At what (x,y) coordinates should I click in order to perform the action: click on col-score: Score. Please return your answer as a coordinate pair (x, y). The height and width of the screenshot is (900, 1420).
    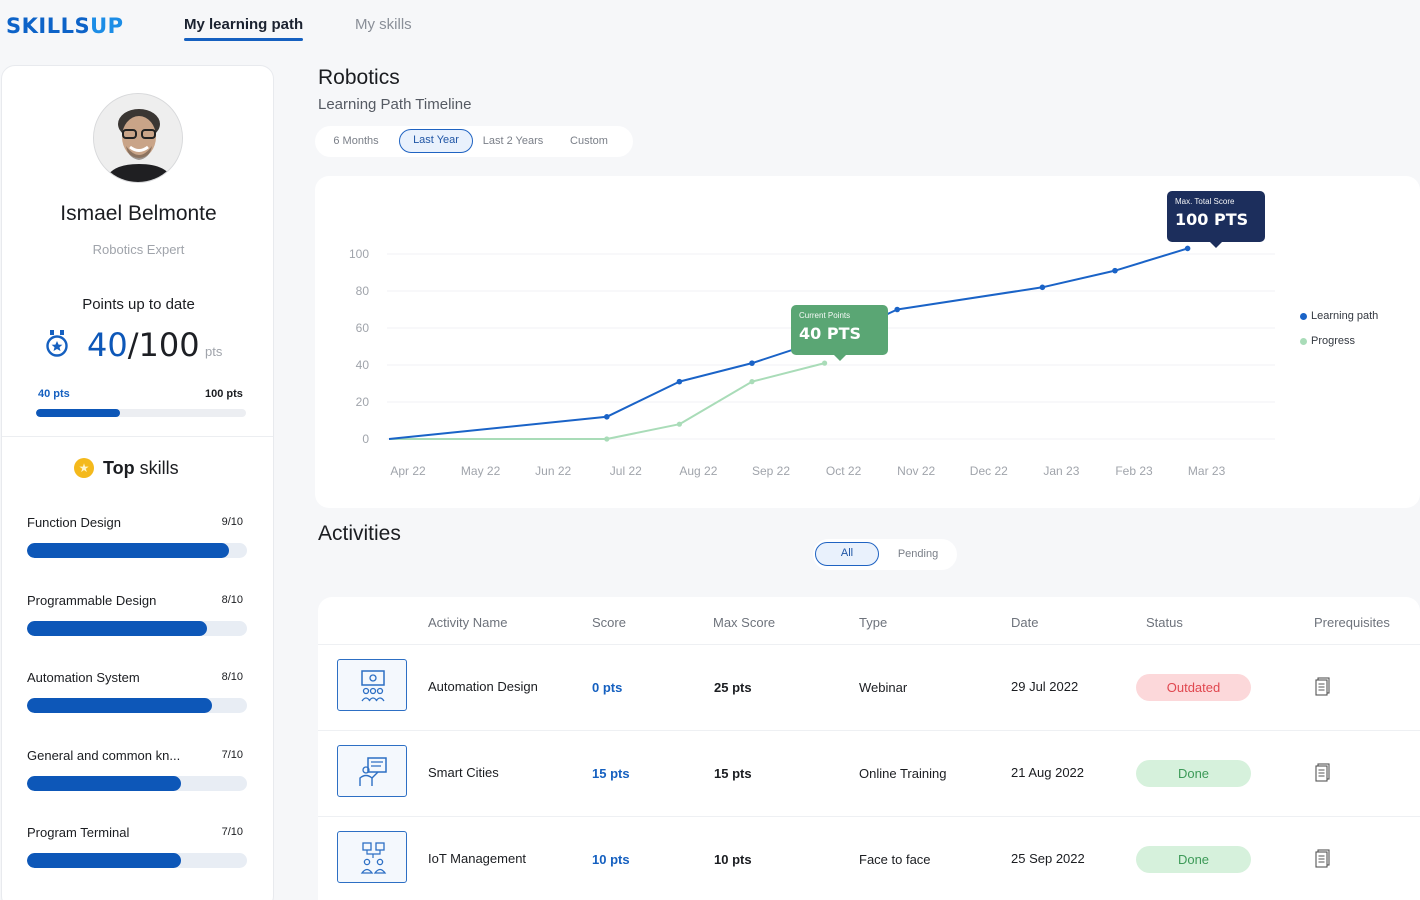
    Looking at the image, I should click on (609, 622).